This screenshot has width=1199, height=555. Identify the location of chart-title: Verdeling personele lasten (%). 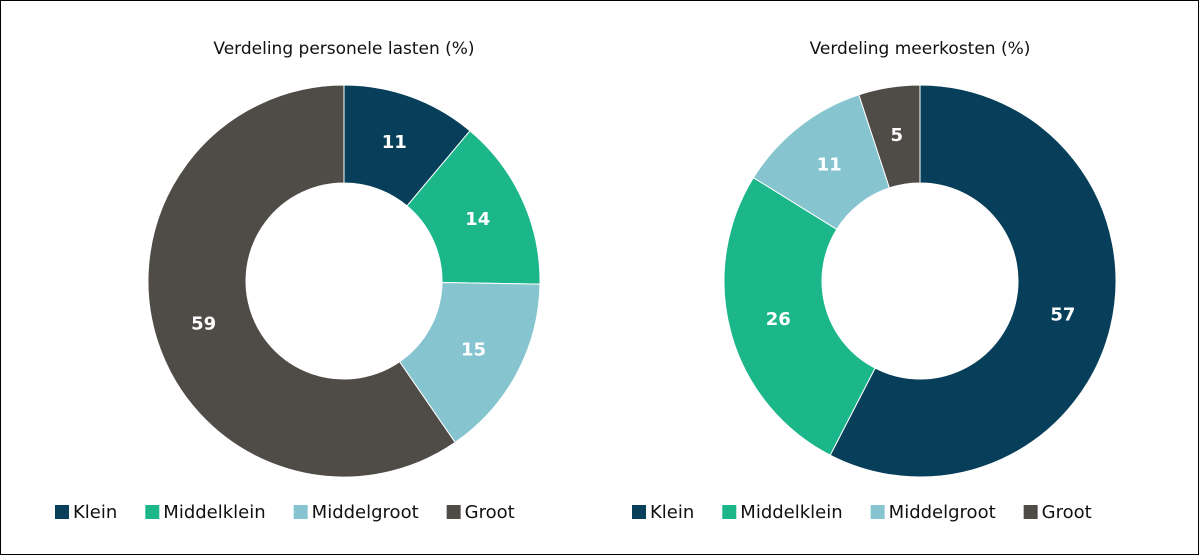
(343, 49).